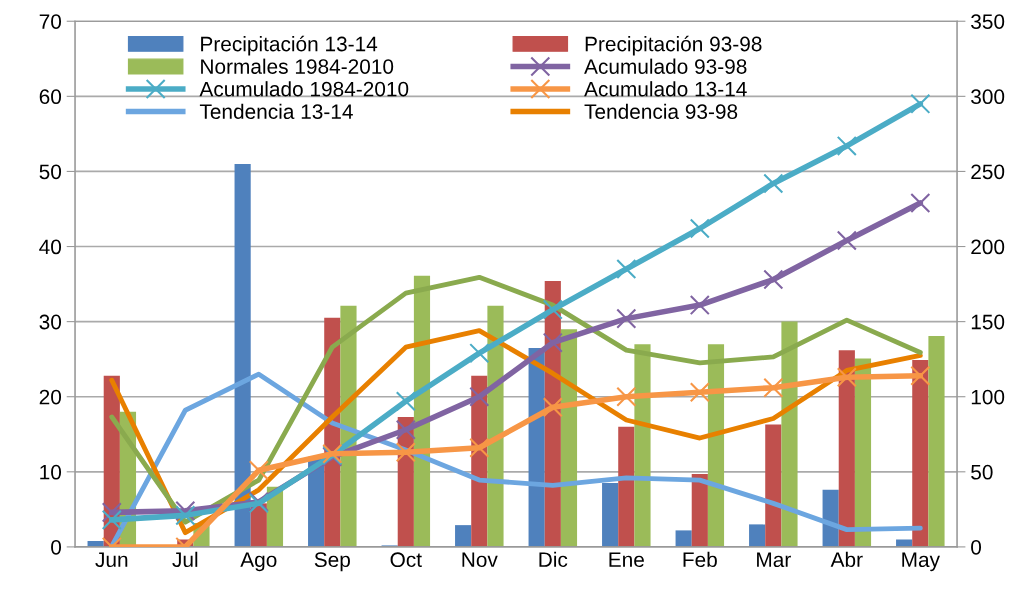 This screenshot has width=1028, height=607. What do you see at coordinates (185, 559) in the screenshot?
I see `x-tick-label: Jul` at bounding box center [185, 559].